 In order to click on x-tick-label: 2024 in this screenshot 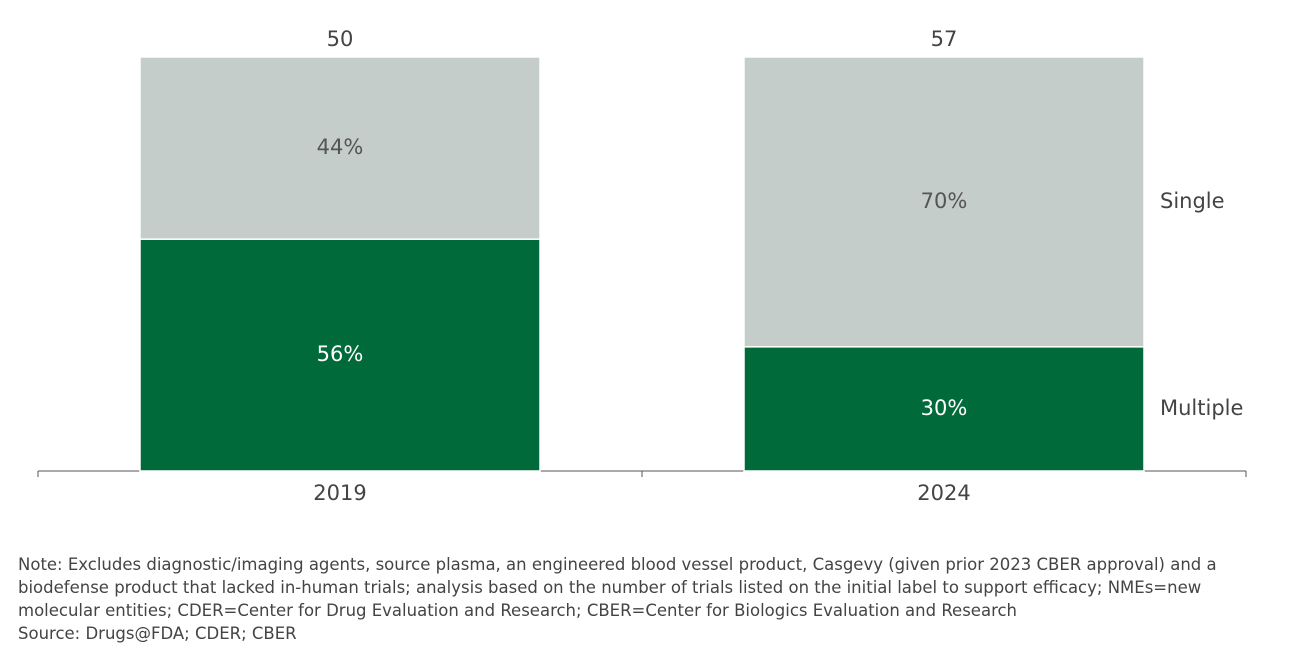, I will do `click(943, 493)`.